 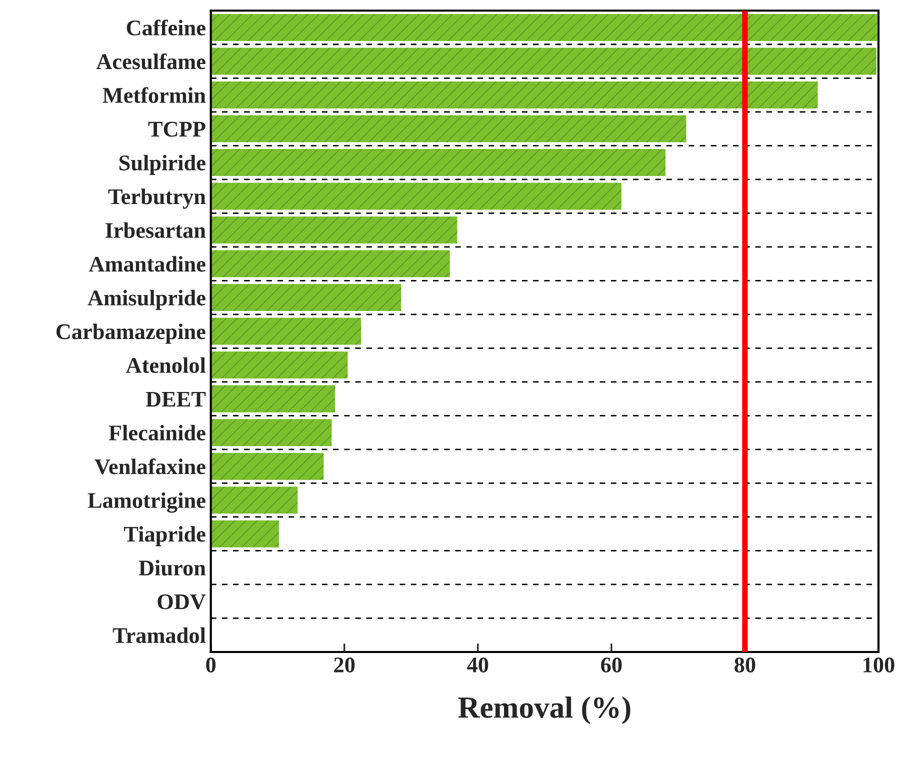 What do you see at coordinates (344, 664) in the screenshot?
I see `x-tick-label: 20` at bounding box center [344, 664].